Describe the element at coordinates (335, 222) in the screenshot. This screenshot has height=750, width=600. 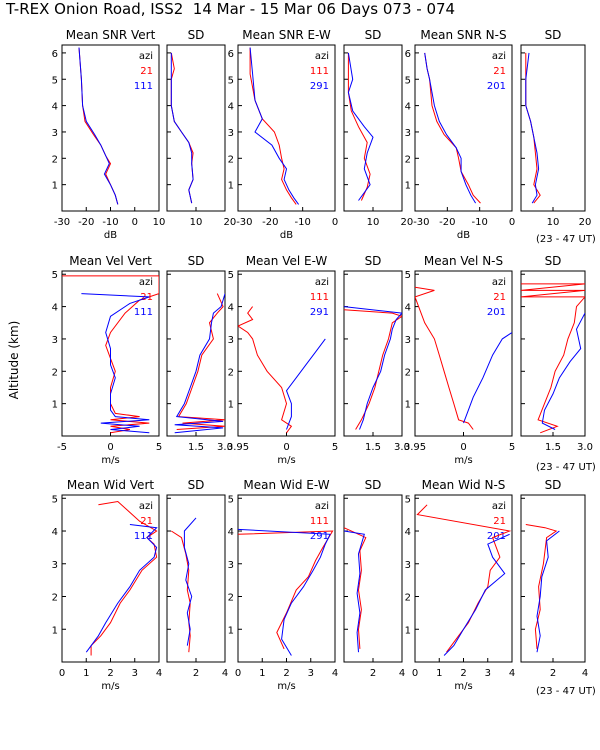
I see `panel-1-3-xtick-label: 0` at that location.